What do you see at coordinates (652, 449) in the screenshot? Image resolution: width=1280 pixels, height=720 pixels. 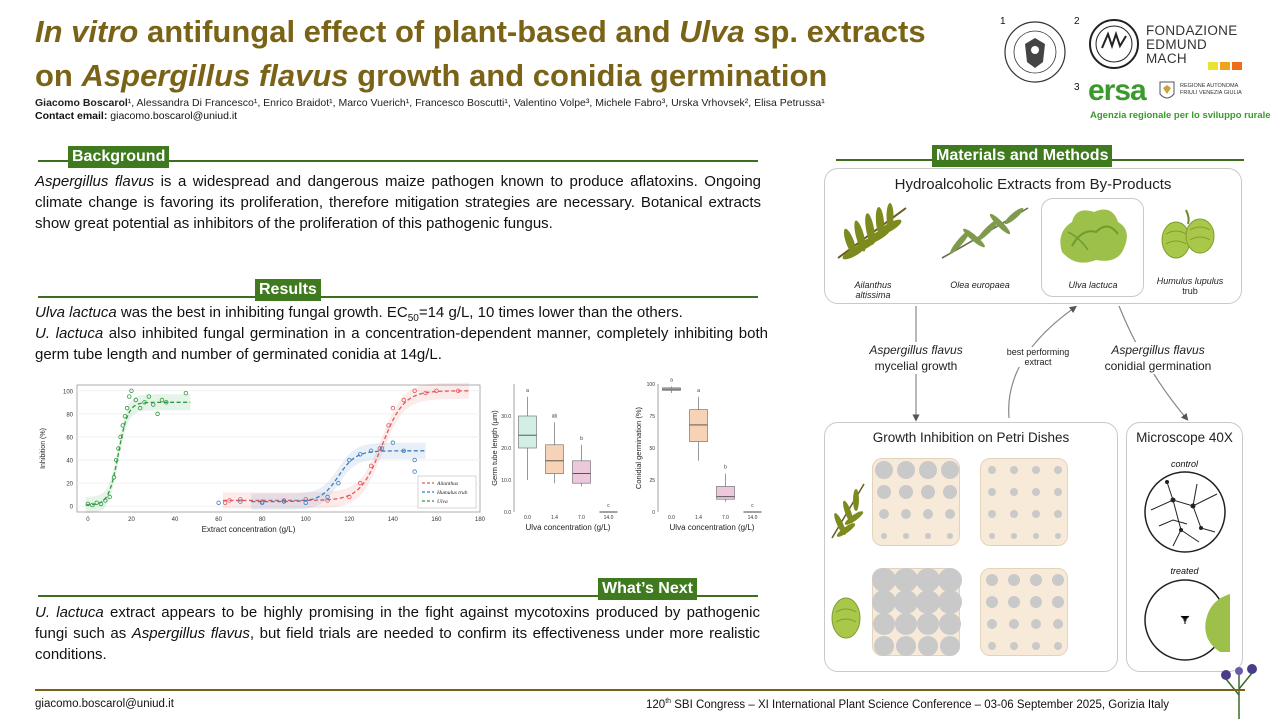 I see `y-tick-label: 50` at bounding box center [652, 449].